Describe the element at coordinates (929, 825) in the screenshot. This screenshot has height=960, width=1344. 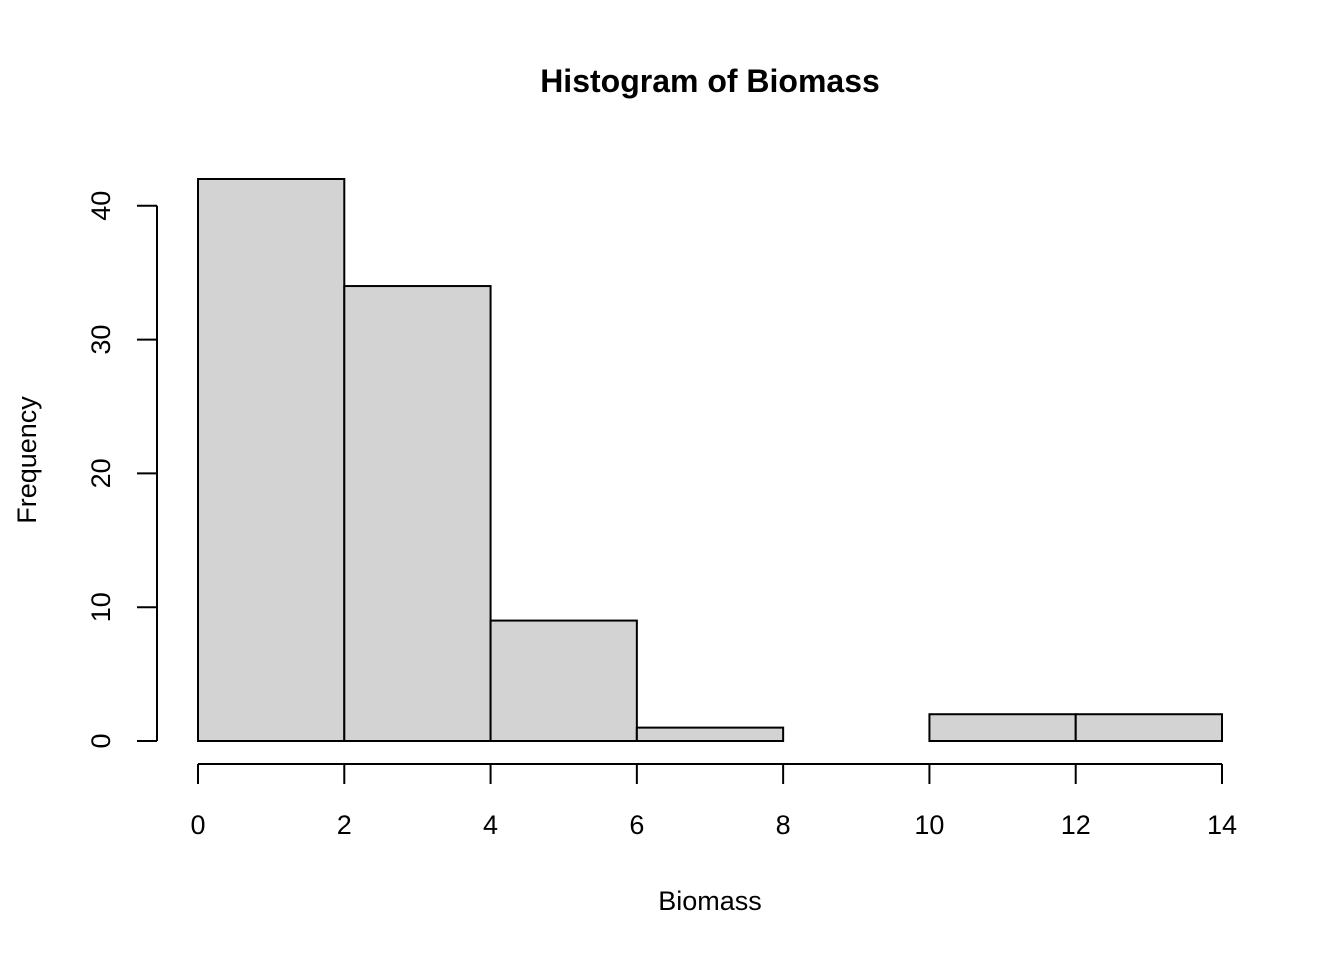
I see `x-tick-label: 10` at that location.